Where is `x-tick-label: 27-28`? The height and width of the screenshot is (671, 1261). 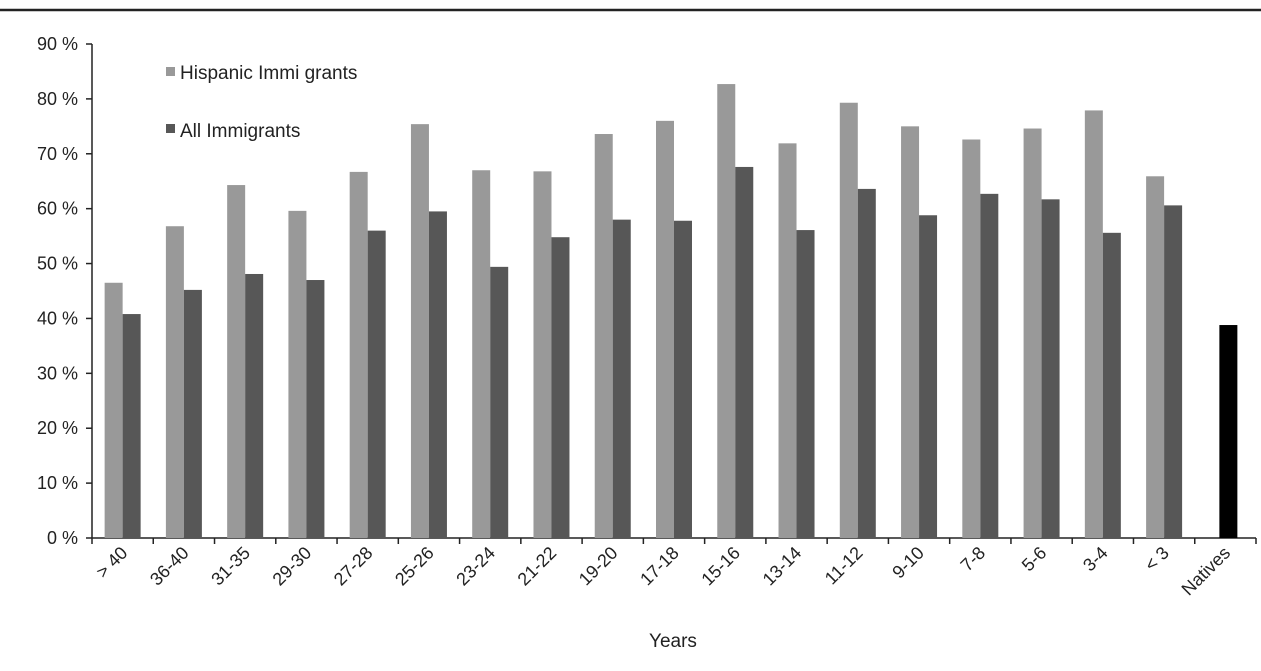
x-tick-label: 27-28 is located at coordinates (353, 566).